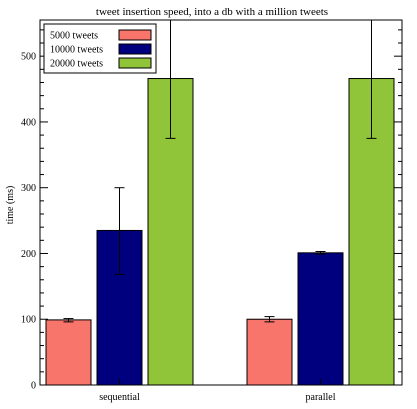  I want to click on y-tick-label: 300, so click(28, 188).